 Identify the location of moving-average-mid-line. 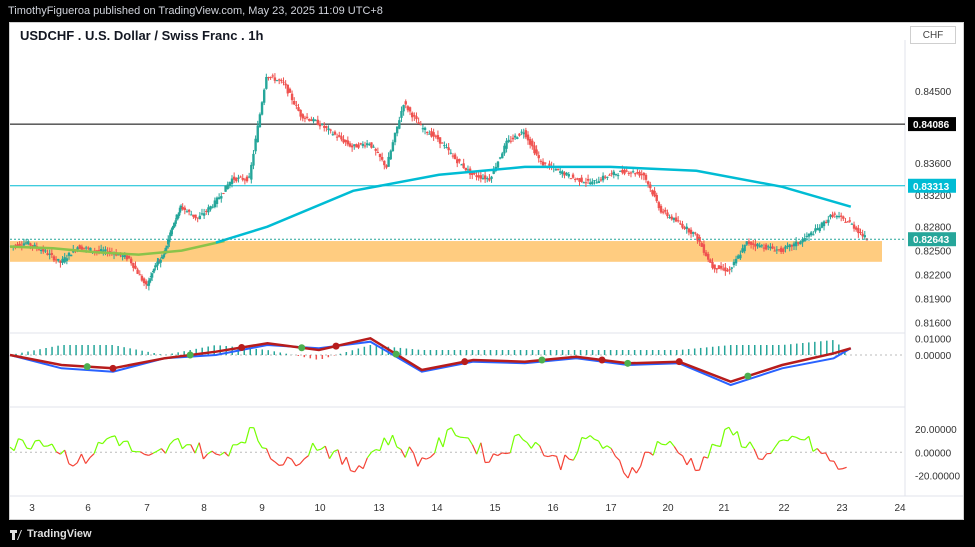
(117, 247).